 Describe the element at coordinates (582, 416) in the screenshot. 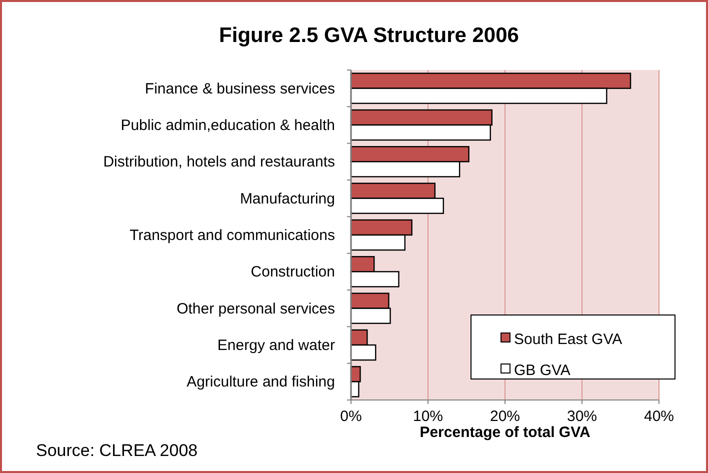

I see `x-tick-label: 30%` at that location.